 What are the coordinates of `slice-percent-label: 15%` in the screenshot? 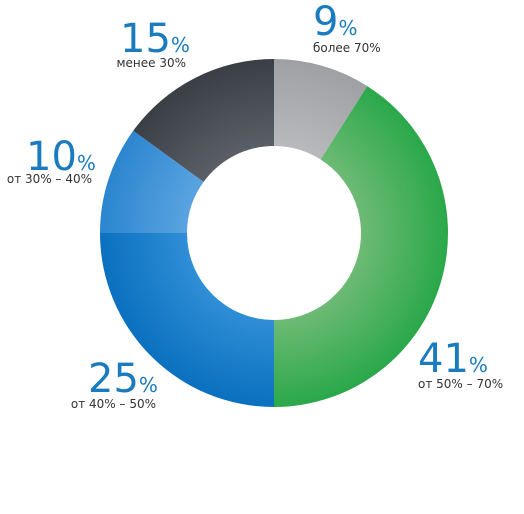 It's located at (155, 39).